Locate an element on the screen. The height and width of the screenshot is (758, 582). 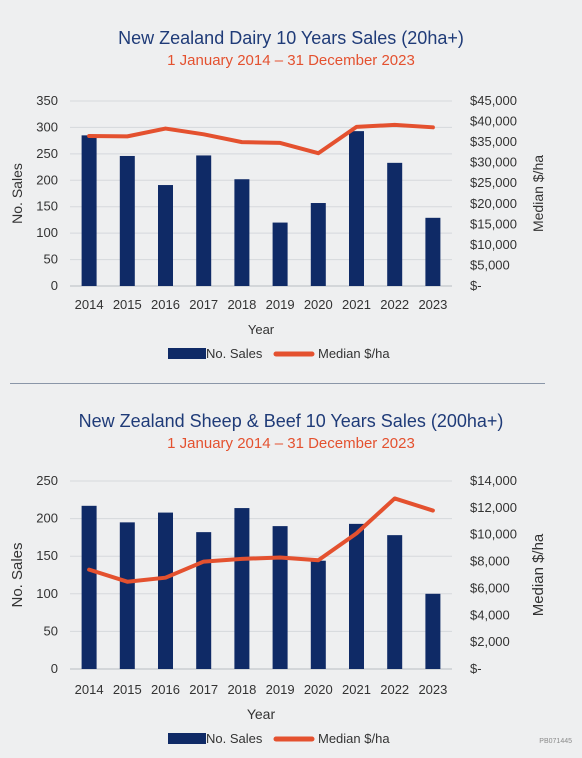
y2-tick-label: $2,000 is located at coordinates (490, 641).